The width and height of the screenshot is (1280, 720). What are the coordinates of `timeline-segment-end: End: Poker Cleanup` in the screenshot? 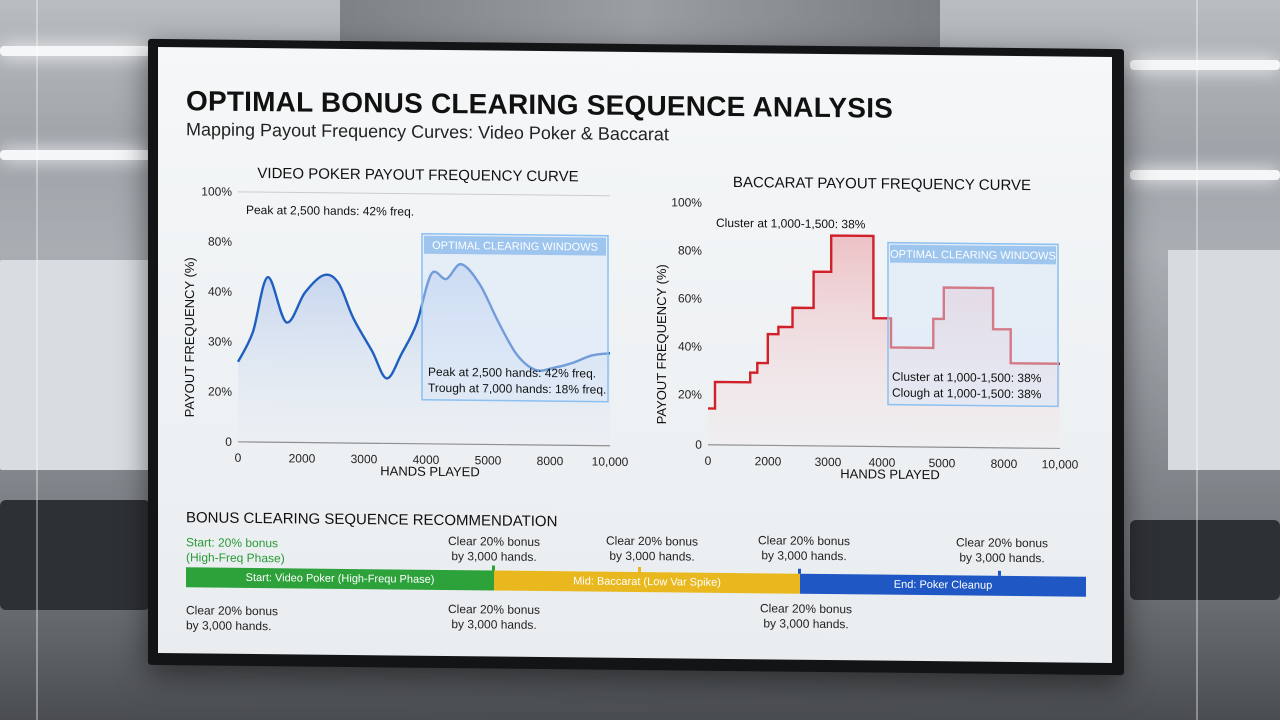 It's located at (943, 585).